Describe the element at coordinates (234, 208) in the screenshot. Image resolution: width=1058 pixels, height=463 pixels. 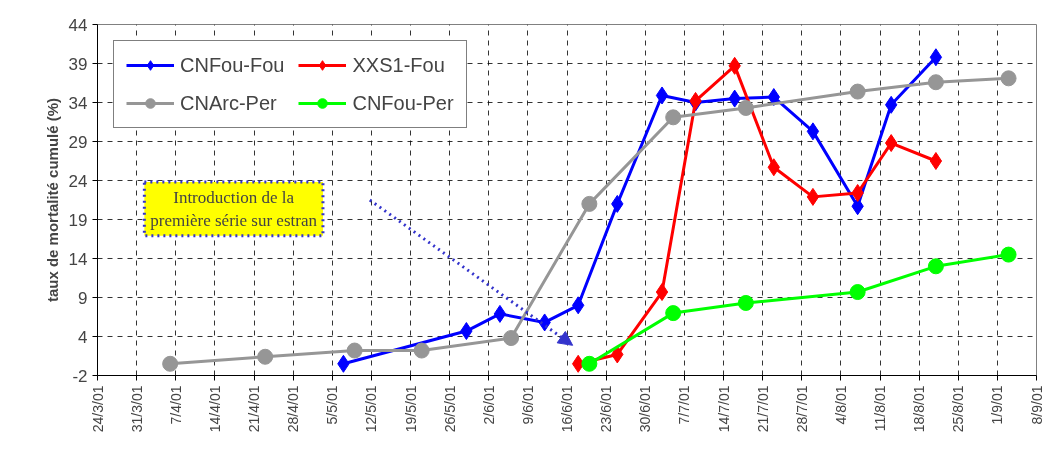
I see `annotation: Introduction de la première série sur estran` at that location.